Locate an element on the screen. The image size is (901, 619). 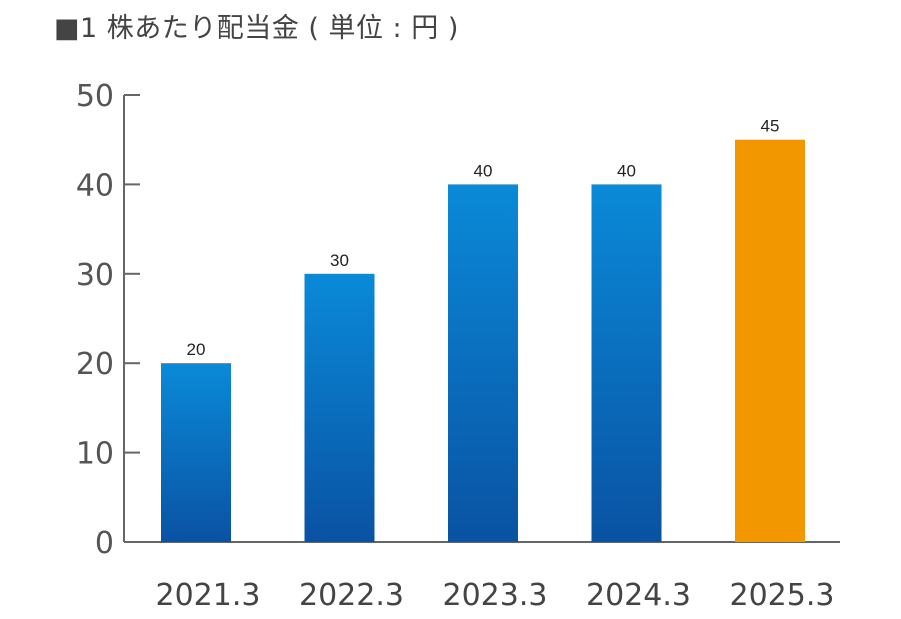
bar-2023.3 is located at coordinates (483, 363).